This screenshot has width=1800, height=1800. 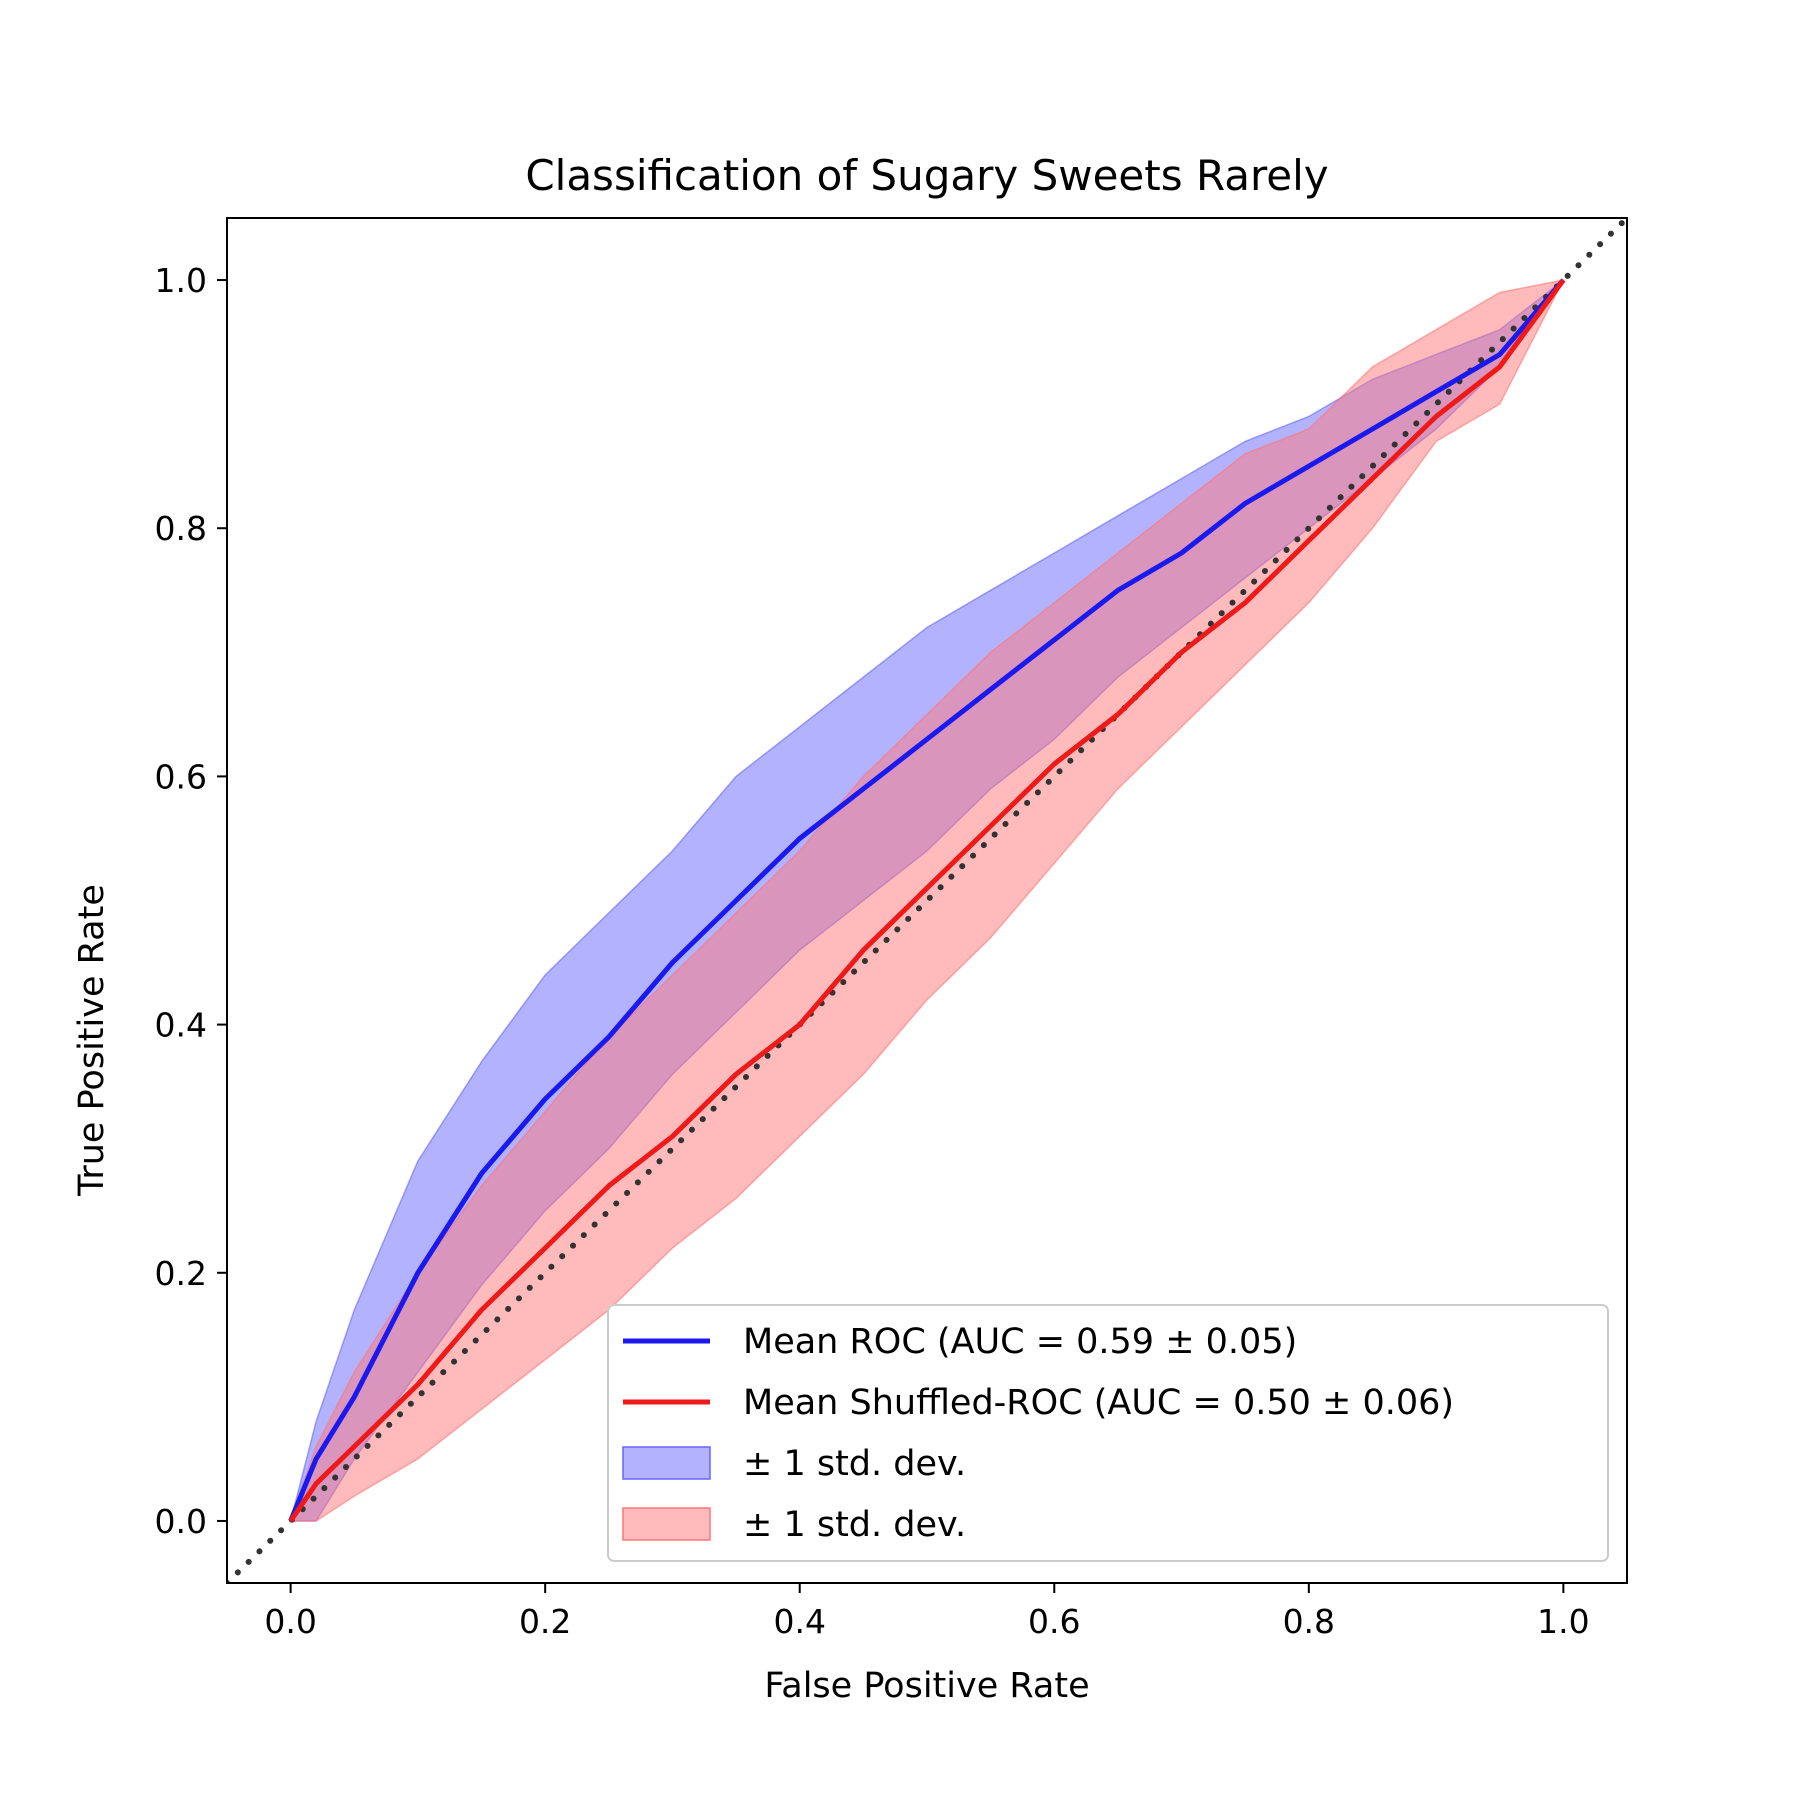 What do you see at coordinates (92, 1040) in the screenshot?
I see `y-axis-label: True Positive Rate` at bounding box center [92, 1040].